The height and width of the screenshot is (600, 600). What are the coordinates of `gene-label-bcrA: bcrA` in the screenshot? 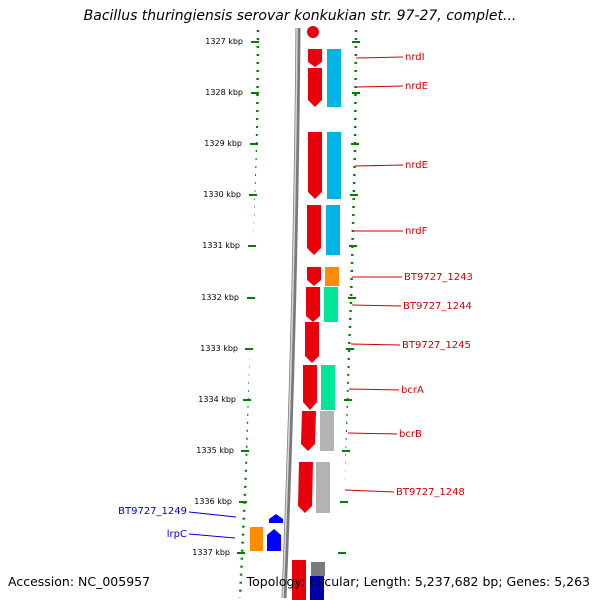 It's located at (412, 390).